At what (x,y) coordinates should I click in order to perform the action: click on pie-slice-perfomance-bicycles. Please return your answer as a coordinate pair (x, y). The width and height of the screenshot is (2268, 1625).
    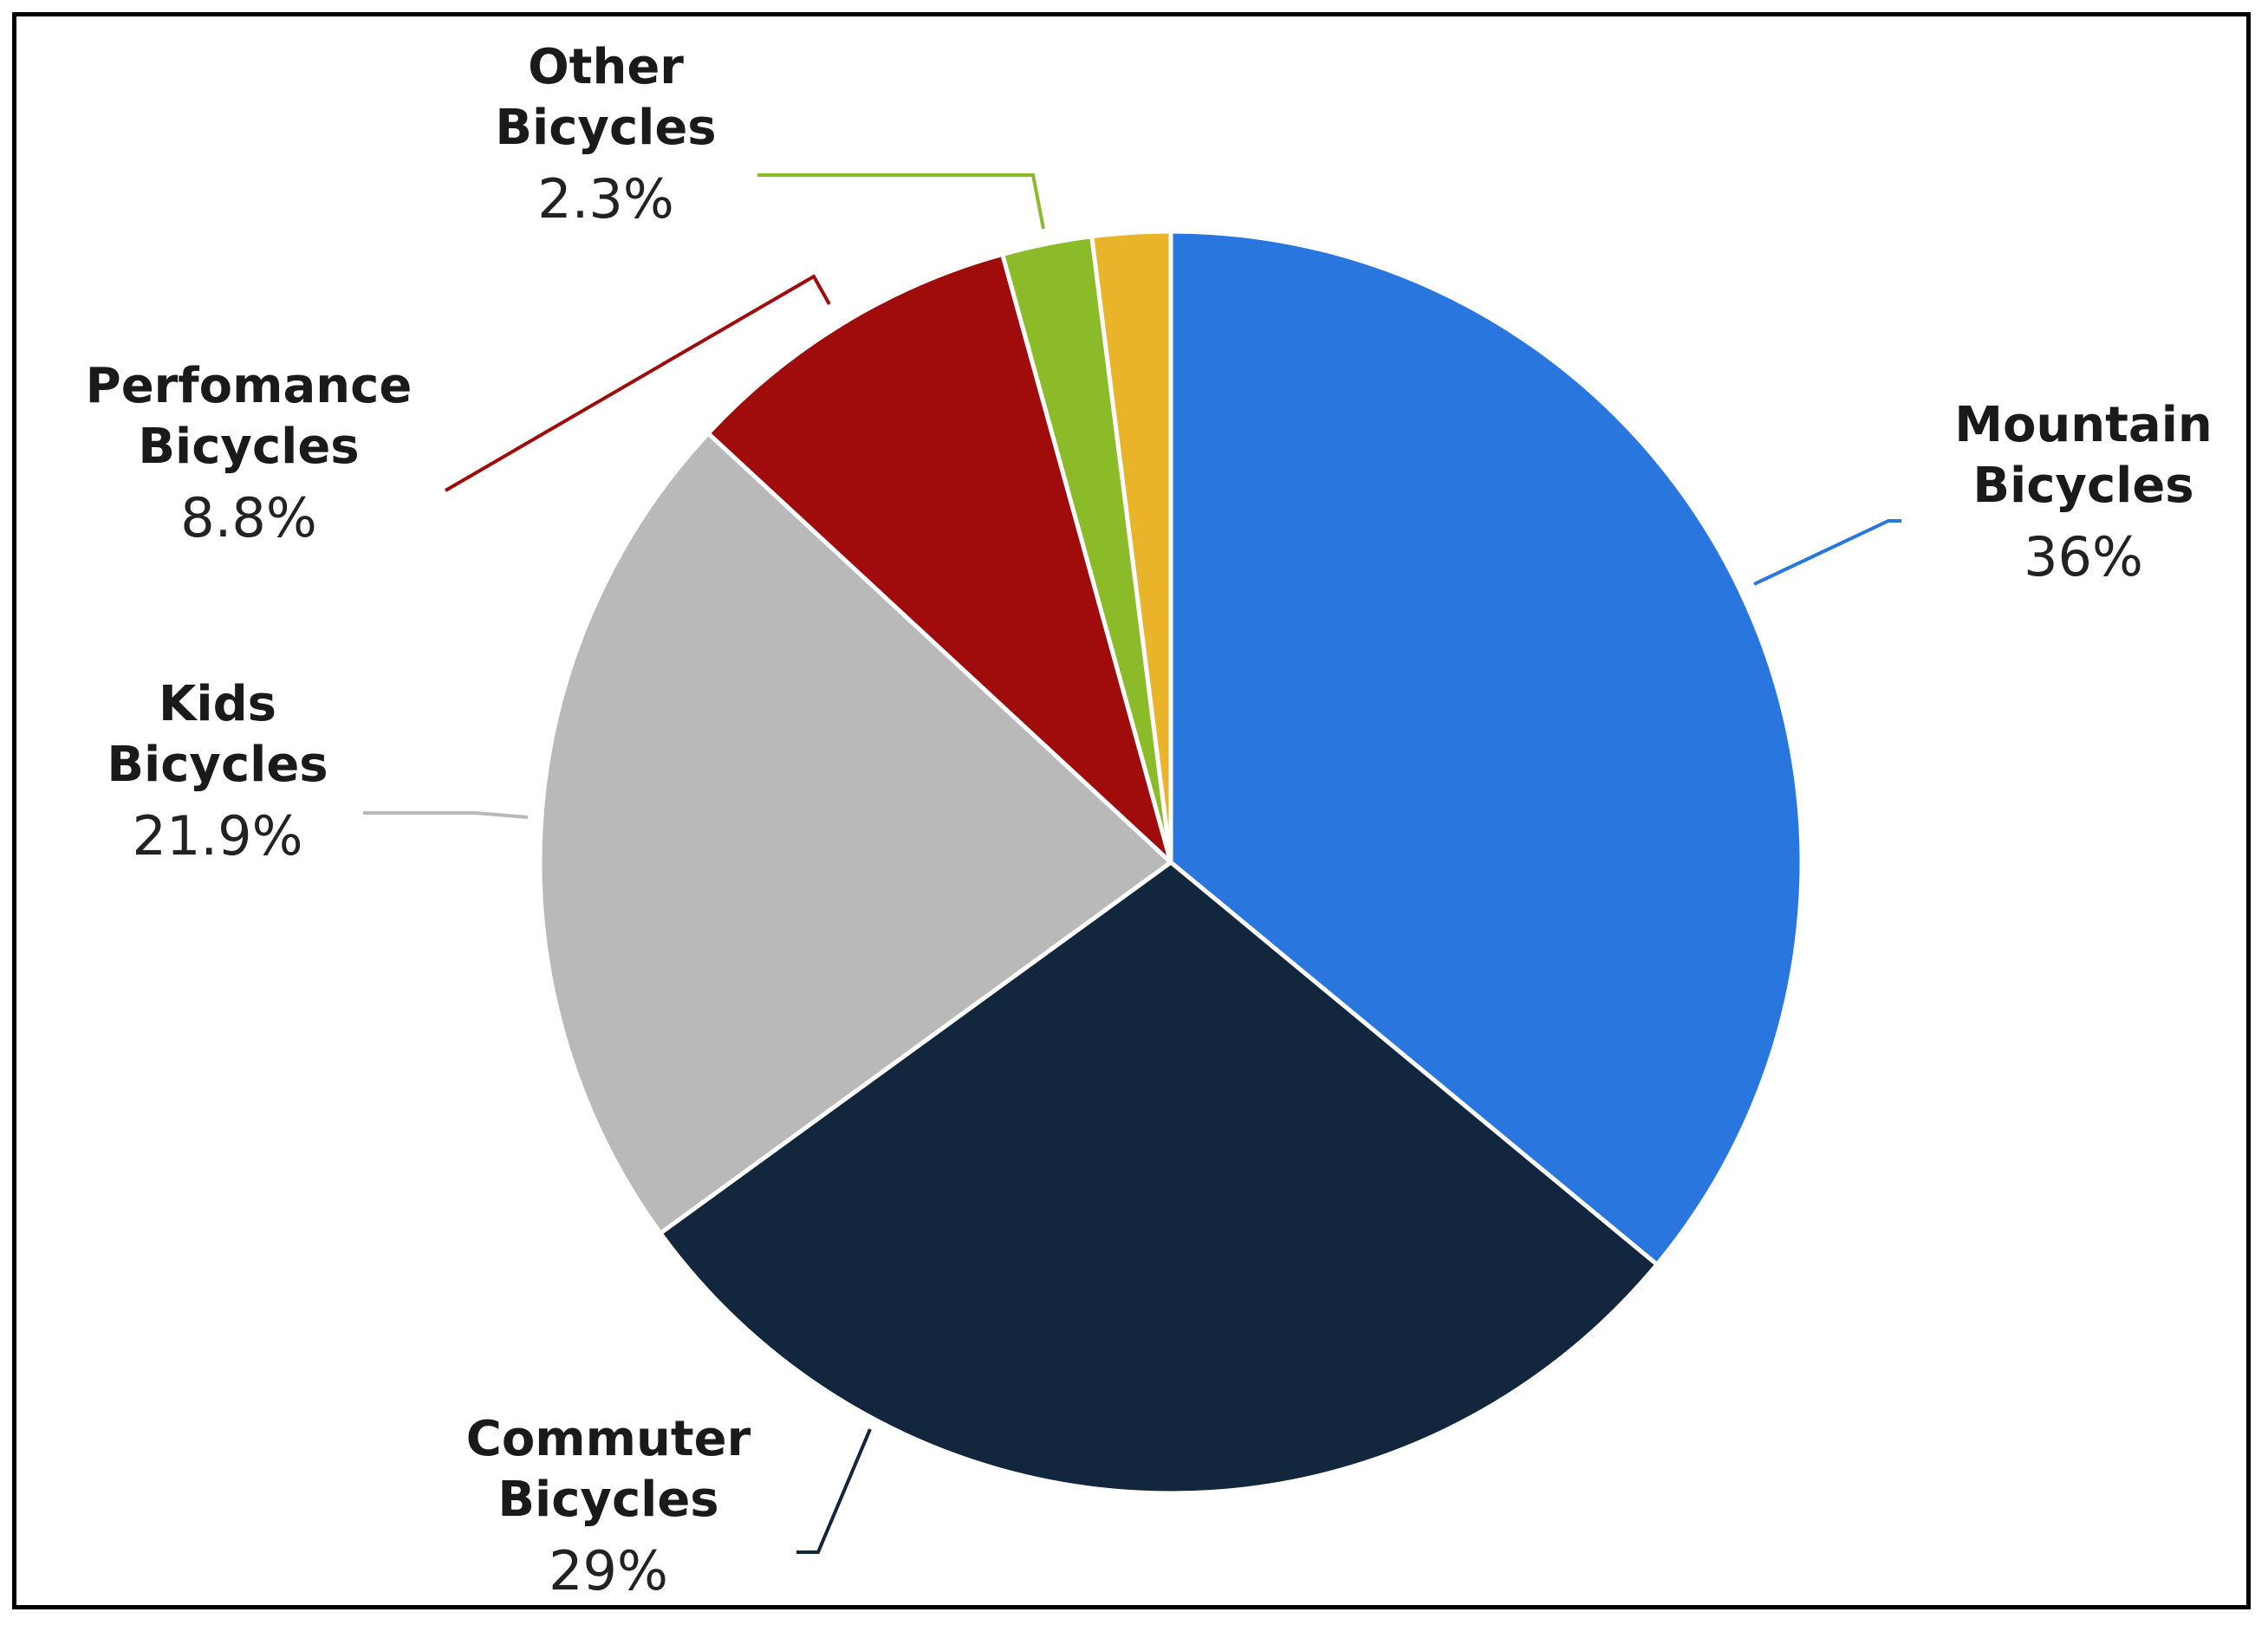
    Looking at the image, I should click on (939, 558).